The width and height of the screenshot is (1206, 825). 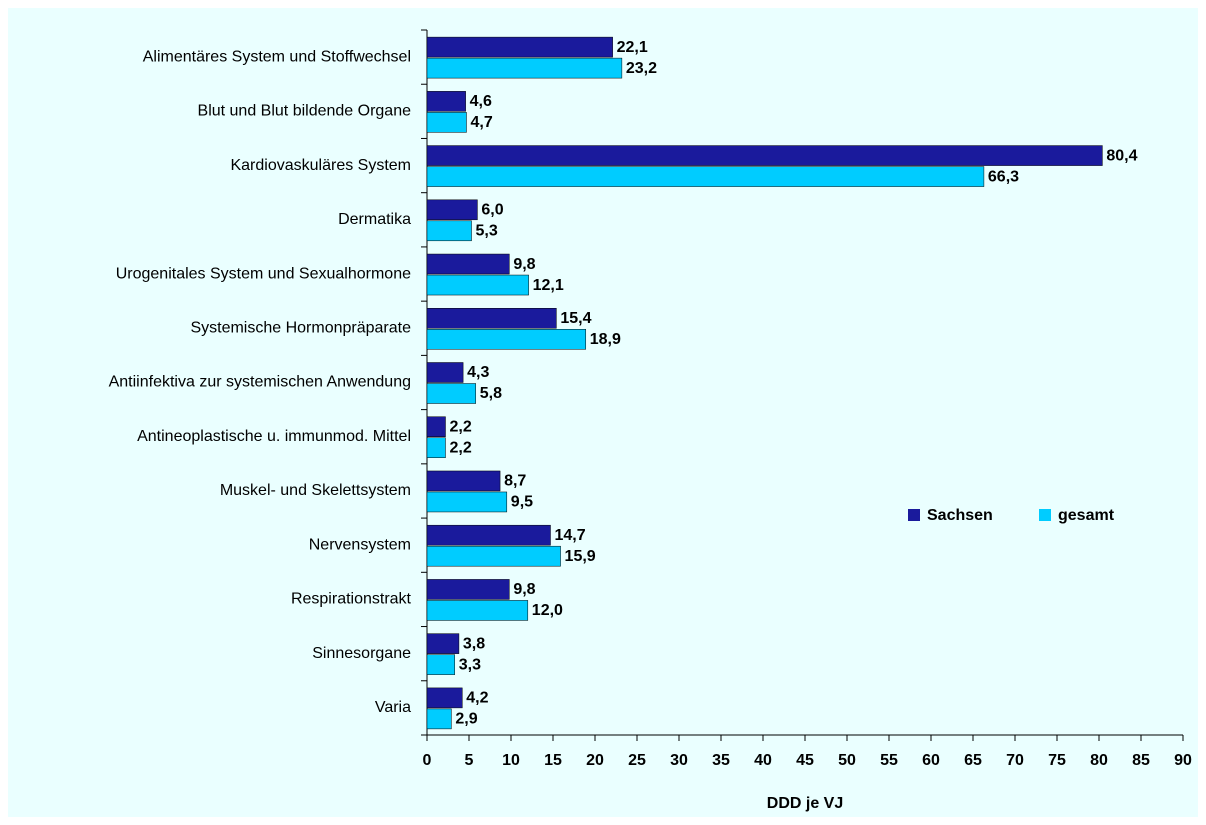 I want to click on y-tick-label: Sinnesorgane, so click(x=361, y=653).